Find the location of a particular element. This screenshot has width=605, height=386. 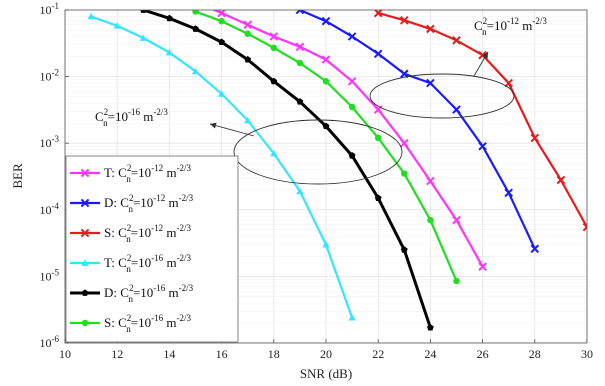

annotation-label: C2 n=10-12 m-2/3 is located at coordinates (510, 26).